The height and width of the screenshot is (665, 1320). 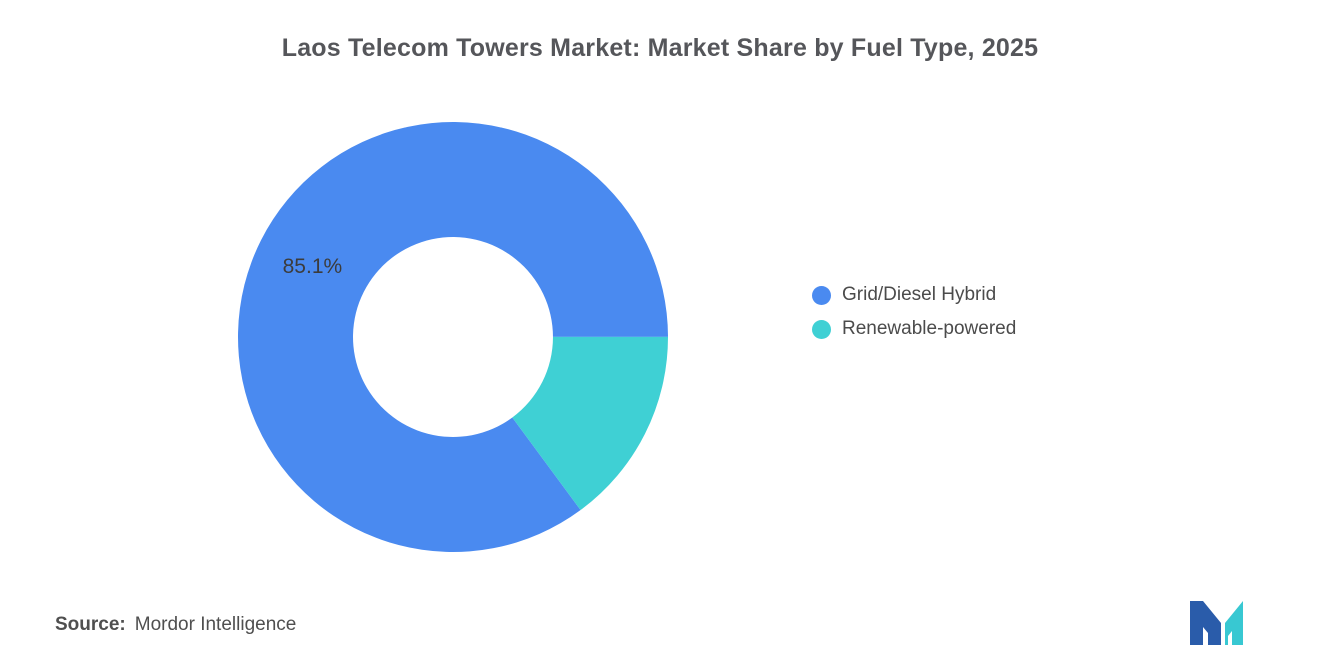 What do you see at coordinates (919, 294) in the screenshot?
I see `legend-label-grid-diesel-hybrid: Grid/Diesel Hybrid` at bounding box center [919, 294].